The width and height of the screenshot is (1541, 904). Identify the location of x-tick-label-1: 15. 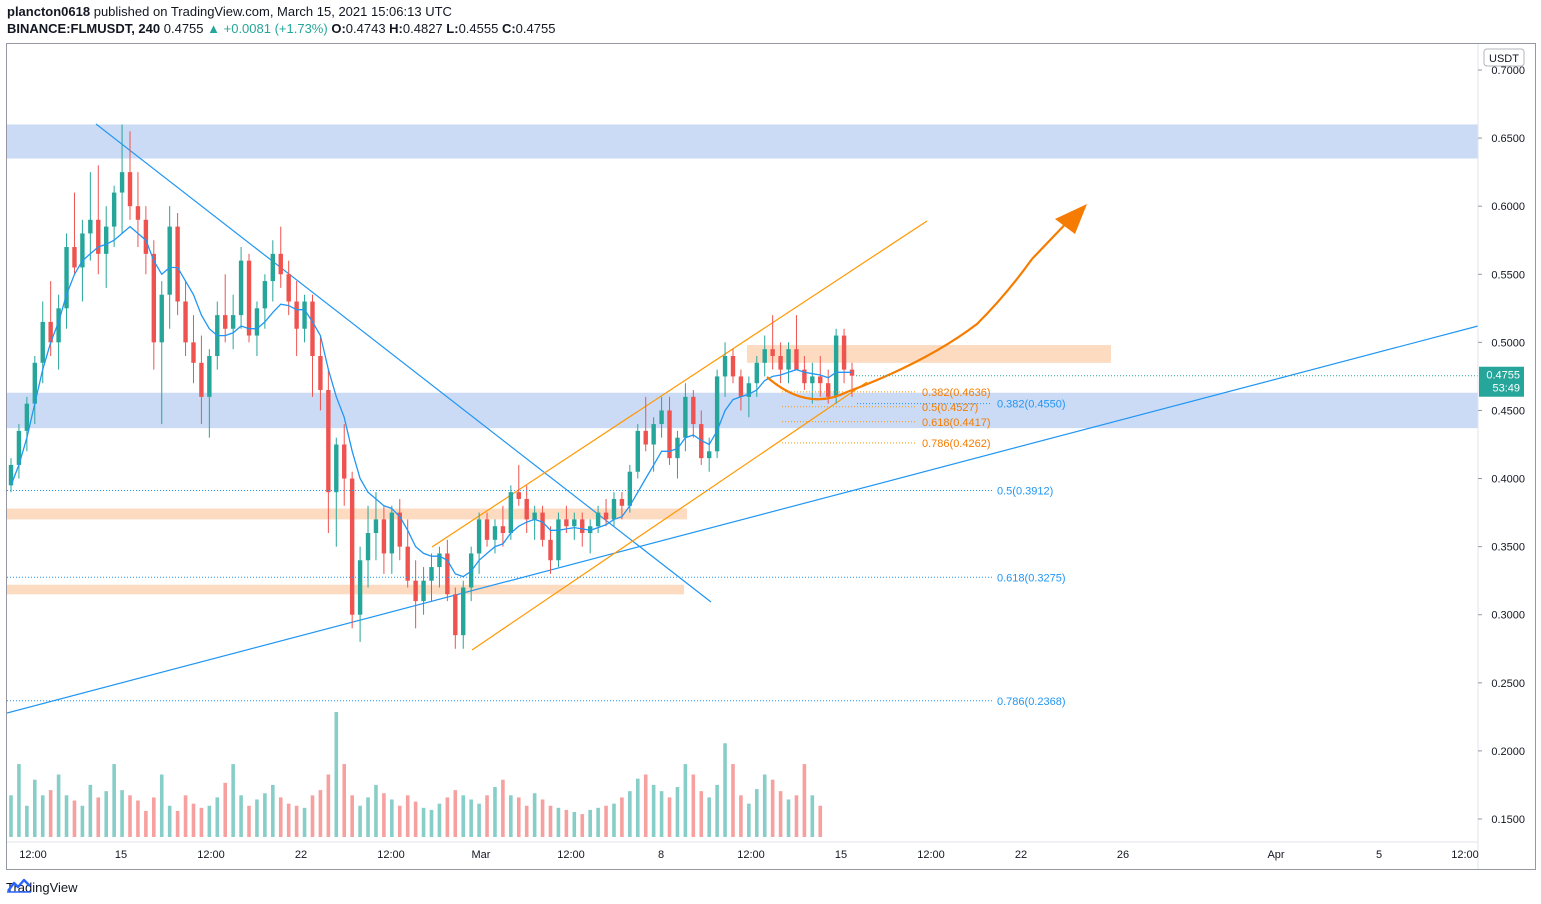
(121, 855).